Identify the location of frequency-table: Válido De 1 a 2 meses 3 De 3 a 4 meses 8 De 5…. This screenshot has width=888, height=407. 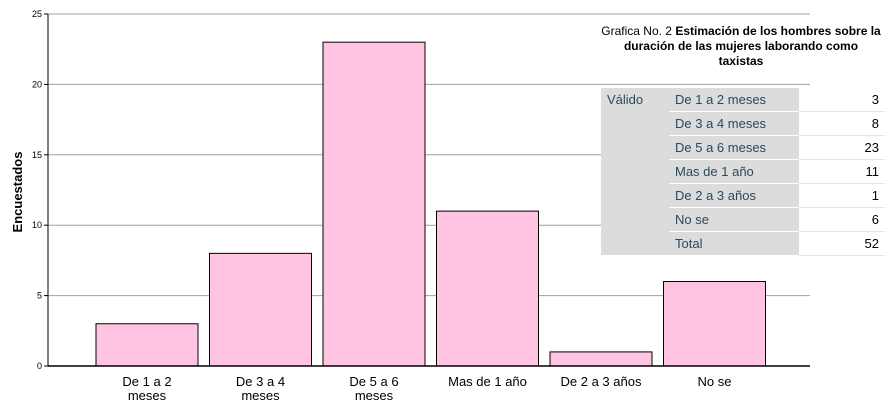
(743, 172).